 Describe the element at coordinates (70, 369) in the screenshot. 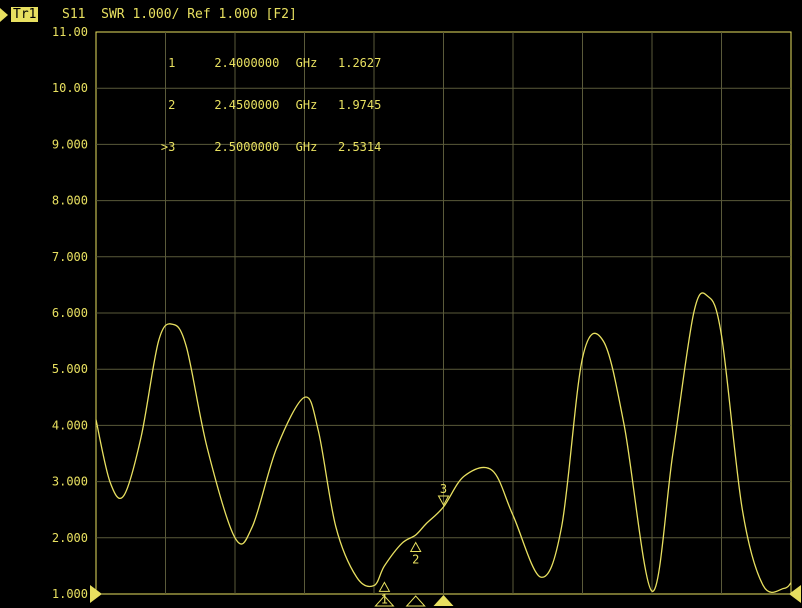

I see `y-tick-label: 5.000` at that location.